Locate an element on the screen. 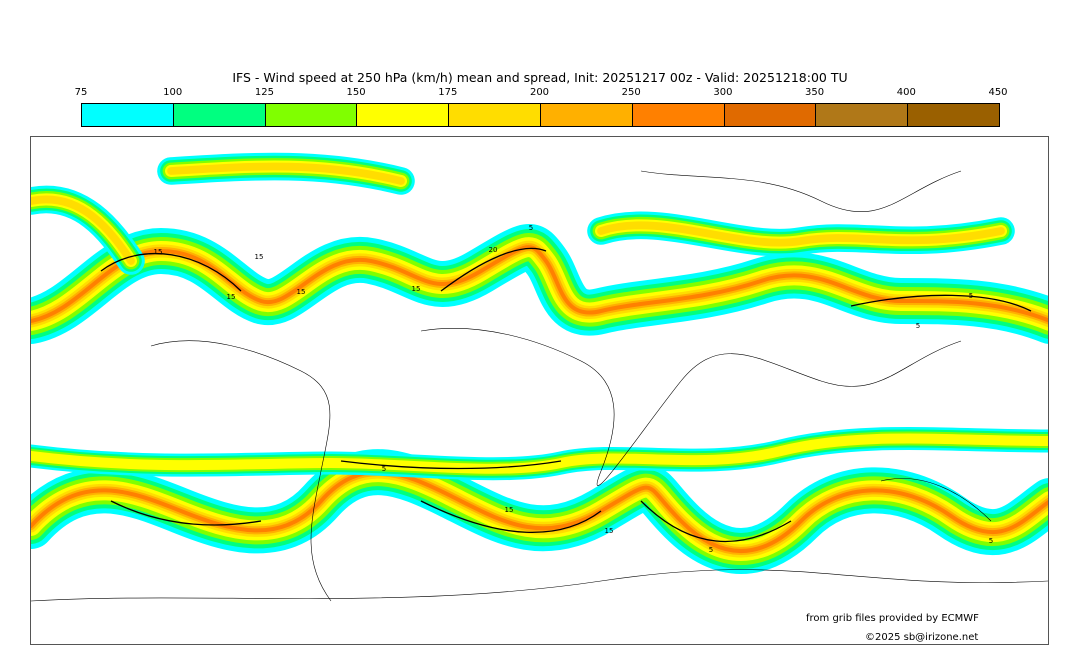  legend-tick-label: 350 is located at coordinates (815, 92).